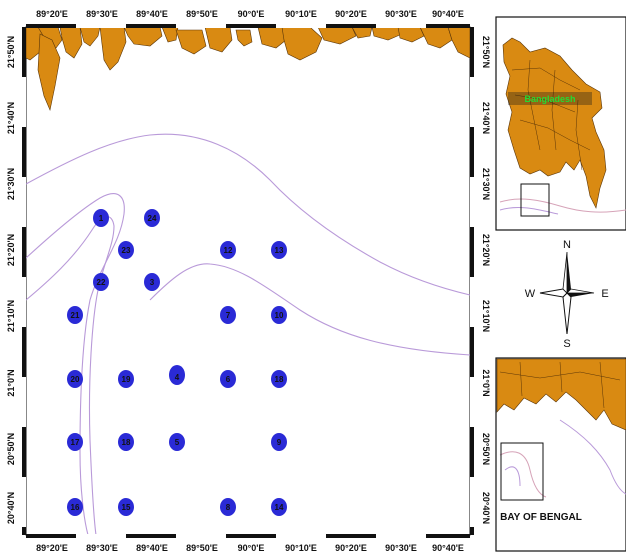 The width and height of the screenshot is (626, 556). I want to click on country-label: Bangladesh, so click(549, 99).